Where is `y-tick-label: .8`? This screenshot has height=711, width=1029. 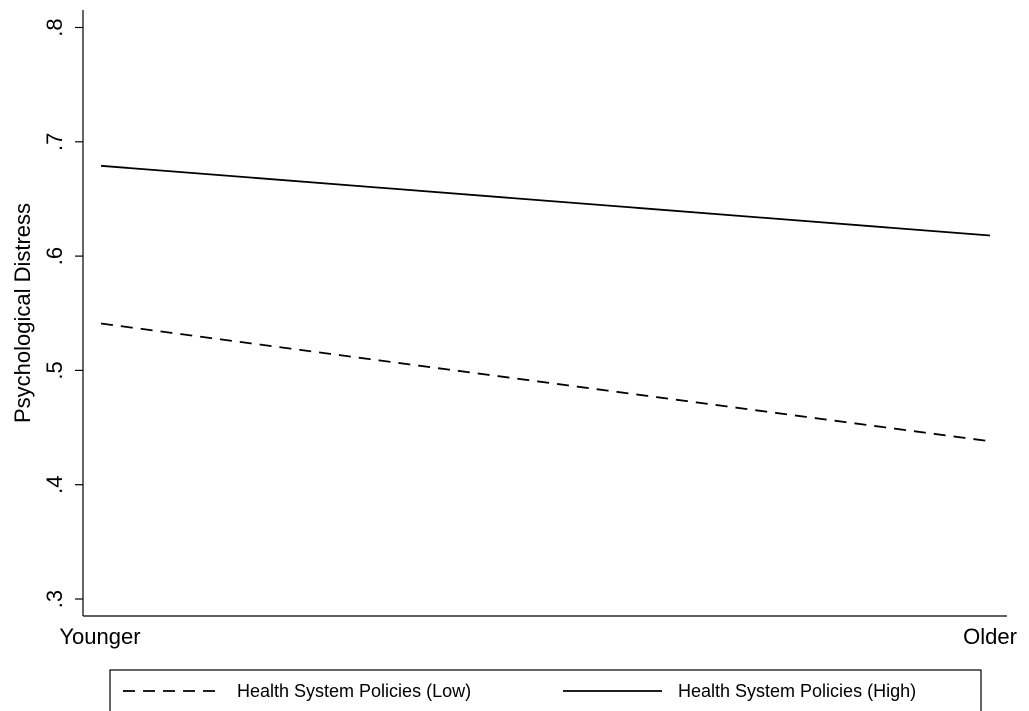
y-tick-label: .8 is located at coordinates (54, 27).